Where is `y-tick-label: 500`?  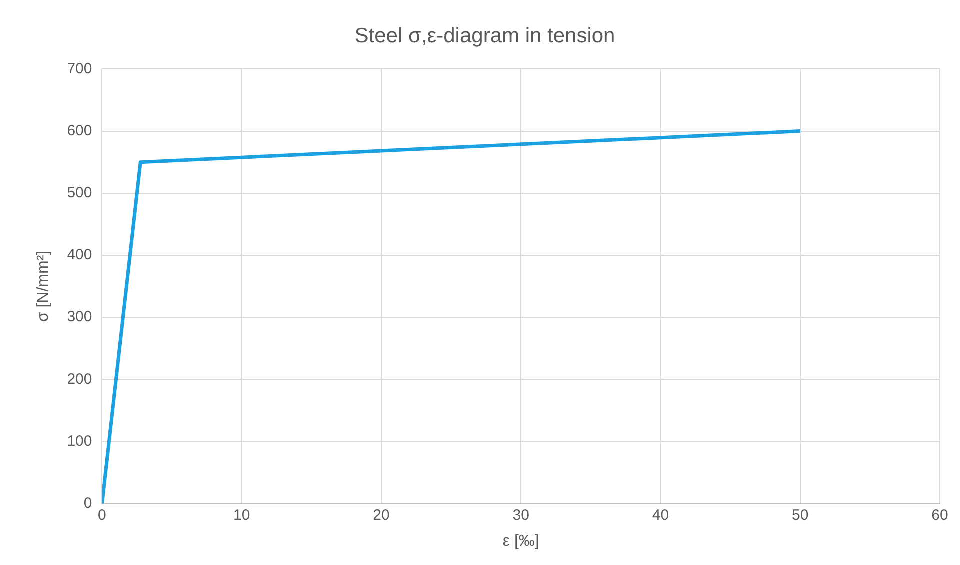
y-tick-label: 500 is located at coordinates (79, 193).